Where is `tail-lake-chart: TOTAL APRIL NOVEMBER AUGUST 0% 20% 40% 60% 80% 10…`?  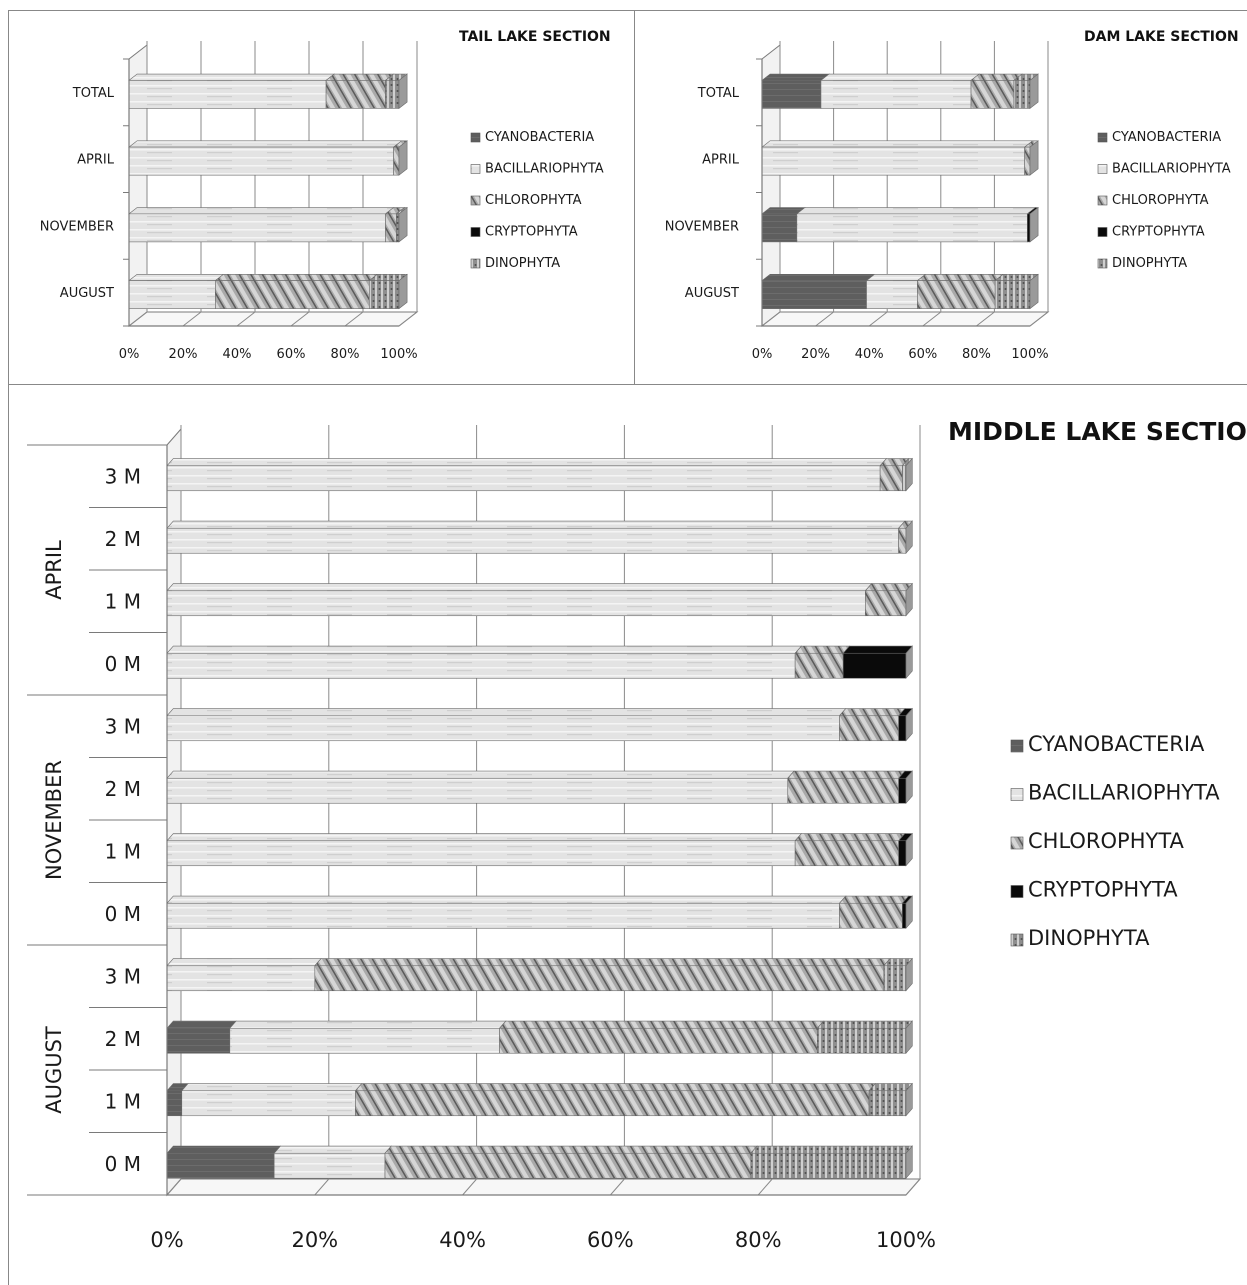
tail-lake-chart: TOTAL APRIL NOVEMBER AUGUST 0% 20% 40% 60% 80% 10… is located at coordinates (325, 195).